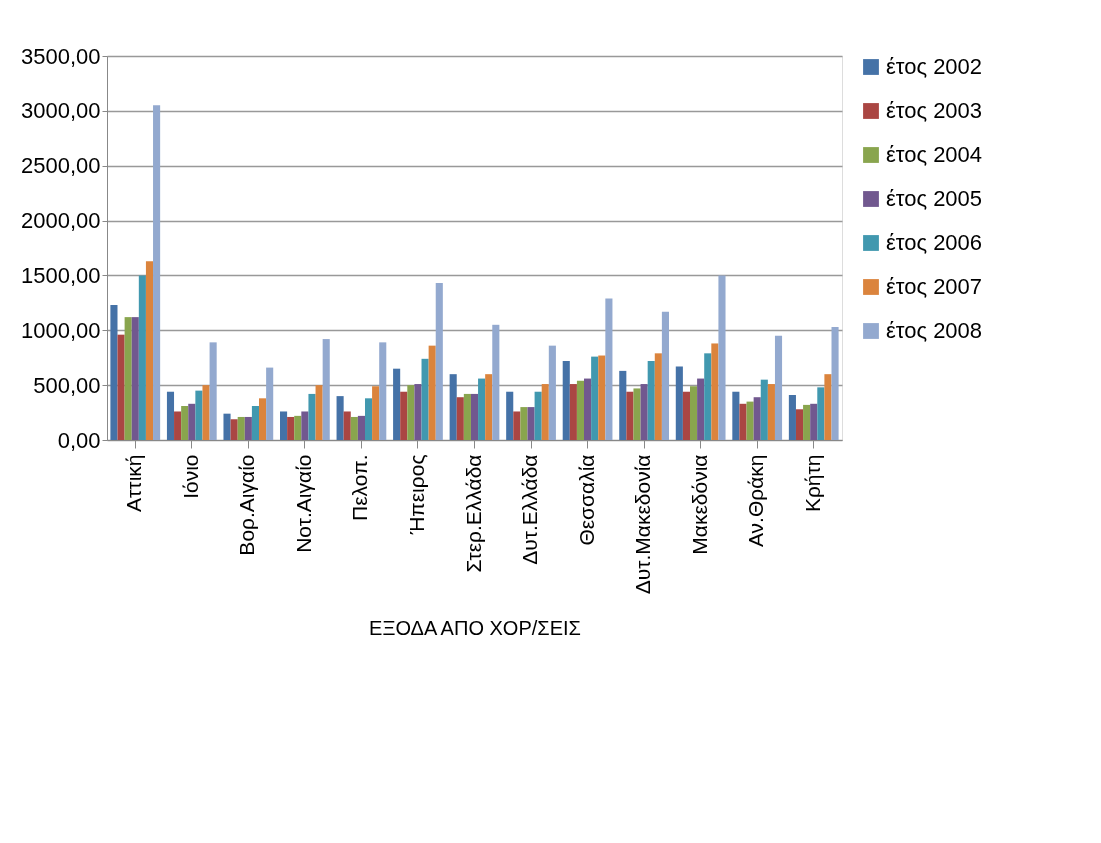  I want to click on y-tick-label: 2000,00, so click(60, 221).